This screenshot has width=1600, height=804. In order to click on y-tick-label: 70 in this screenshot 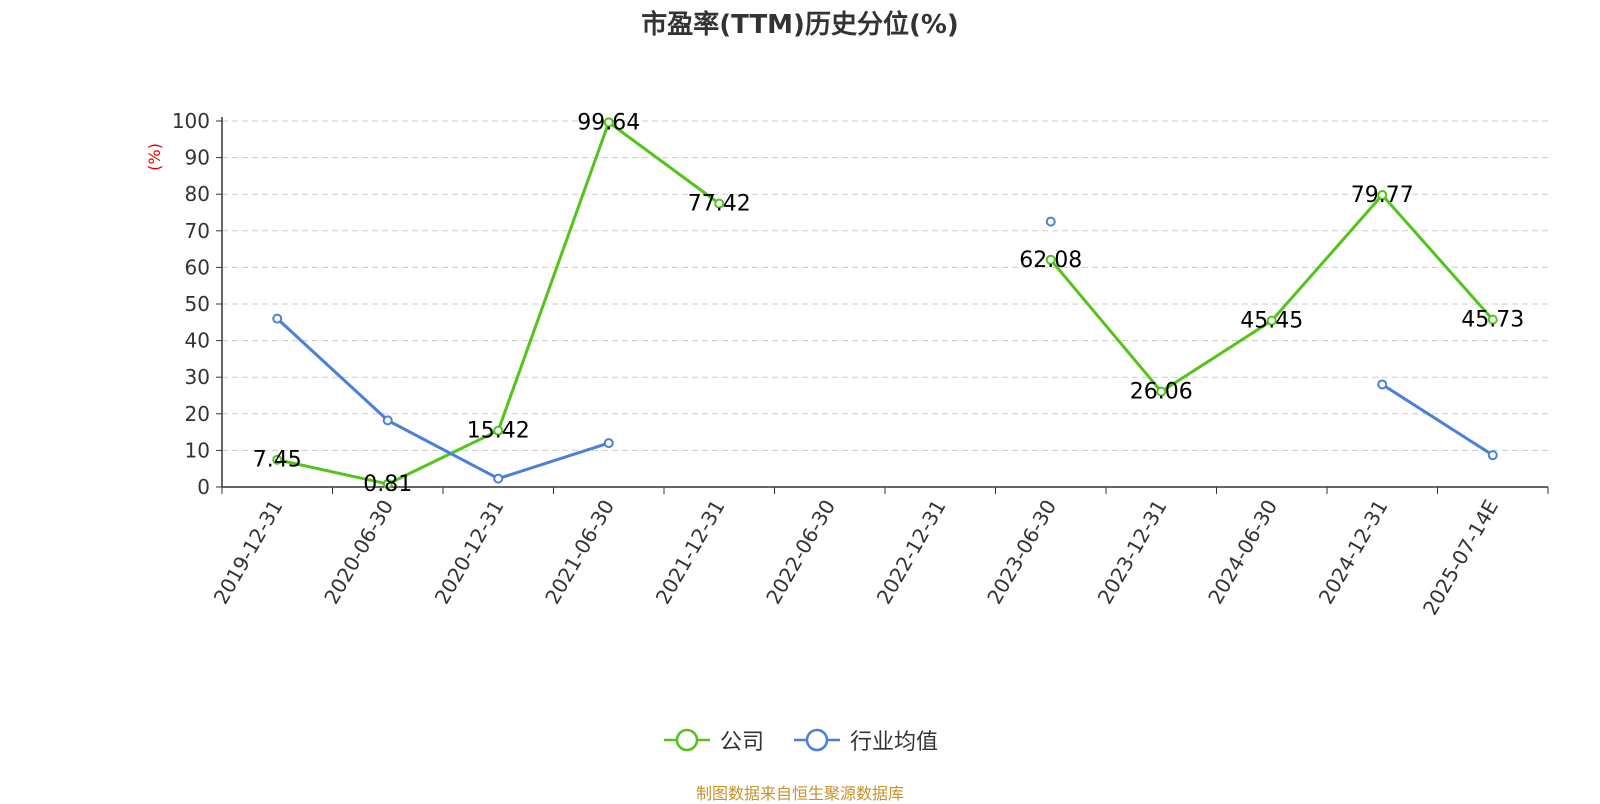, I will do `click(197, 231)`.